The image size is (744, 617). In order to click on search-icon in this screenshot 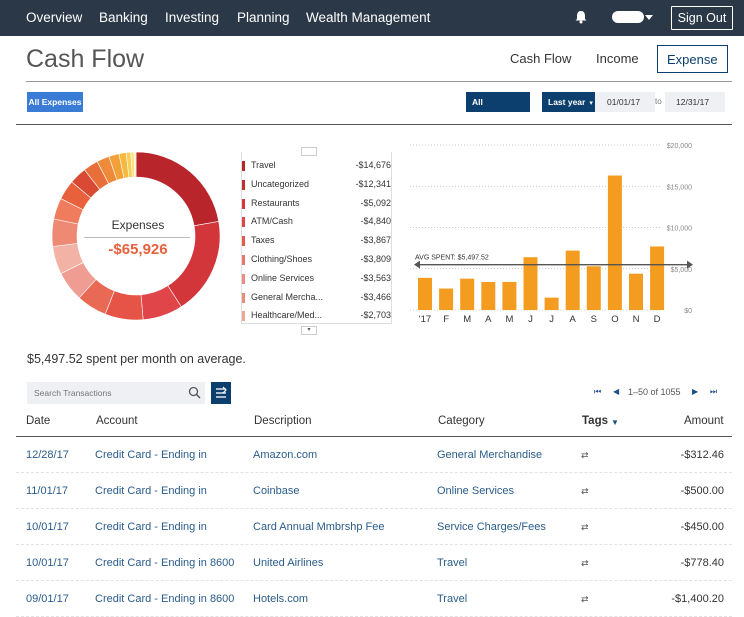, I will do `click(194, 392)`.